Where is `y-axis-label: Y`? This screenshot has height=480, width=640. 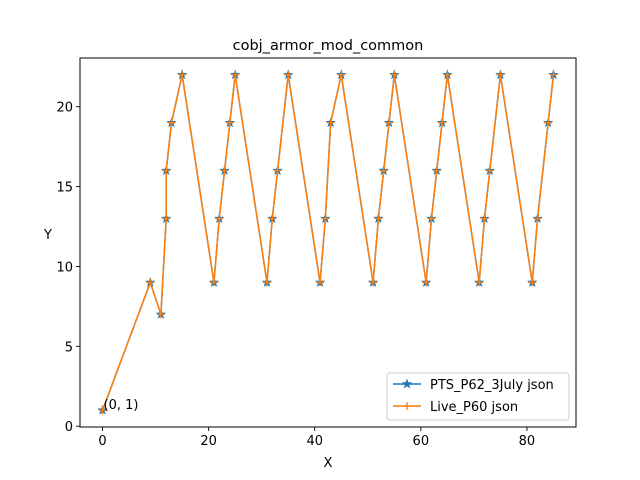
y-axis-label: Y is located at coordinates (47, 235).